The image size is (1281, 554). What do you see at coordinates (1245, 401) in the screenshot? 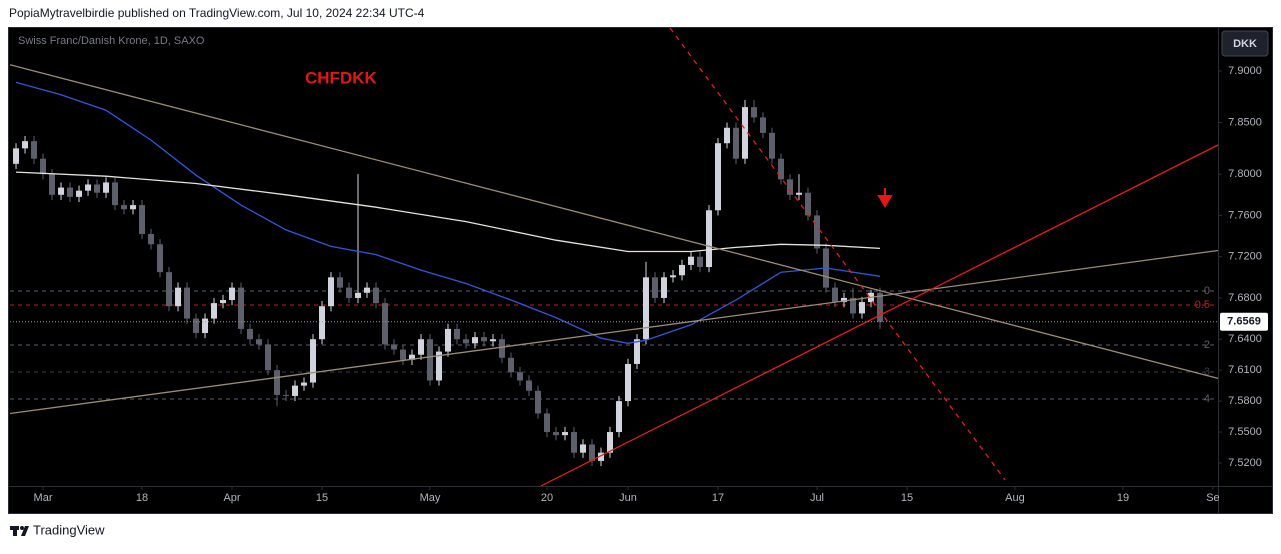
I see `y-tick-label: 7.5800` at bounding box center [1245, 401].